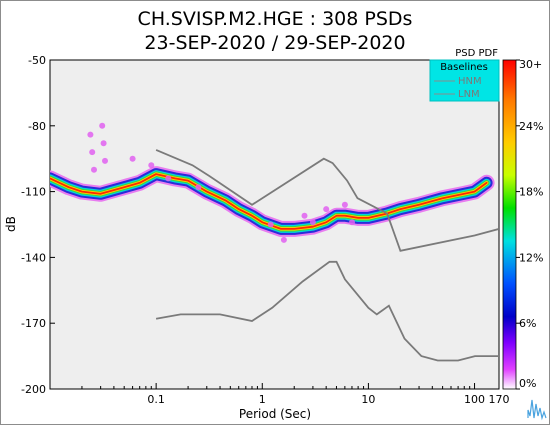 This screenshot has width=550, height=425. Describe the element at coordinates (368, 399) in the screenshot. I see `x-tick-label: 10` at that location.